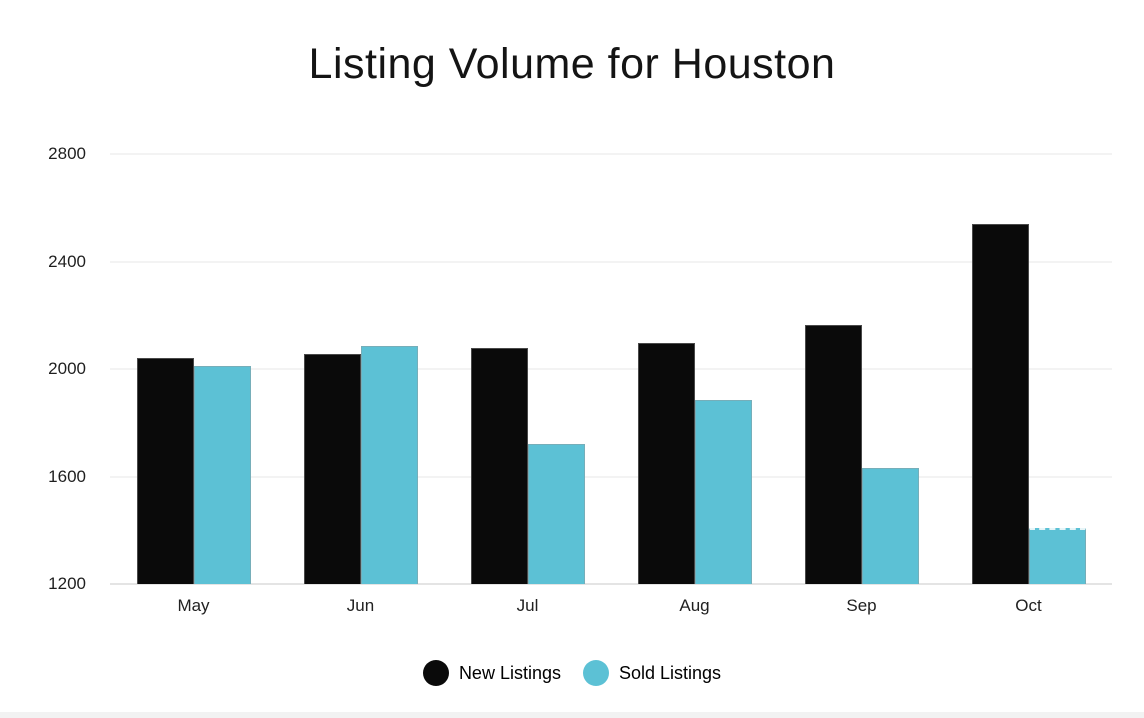 The width and height of the screenshot is (1144, 718). I want to click on x-axis-label-jun: Jun, so click(360, 605).